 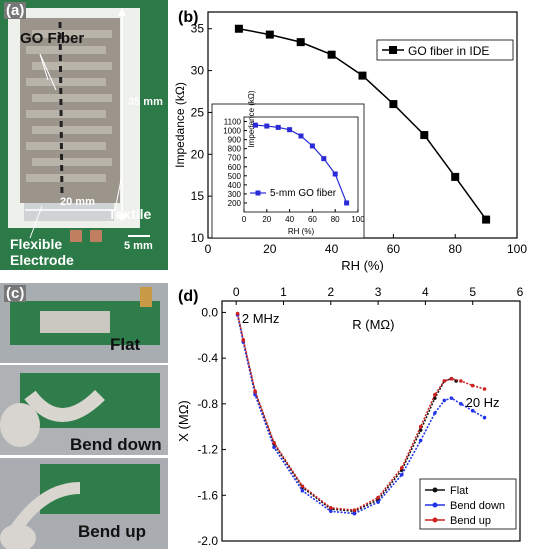 I want to click on bend-down-illustration, so click(x=84, y=410).